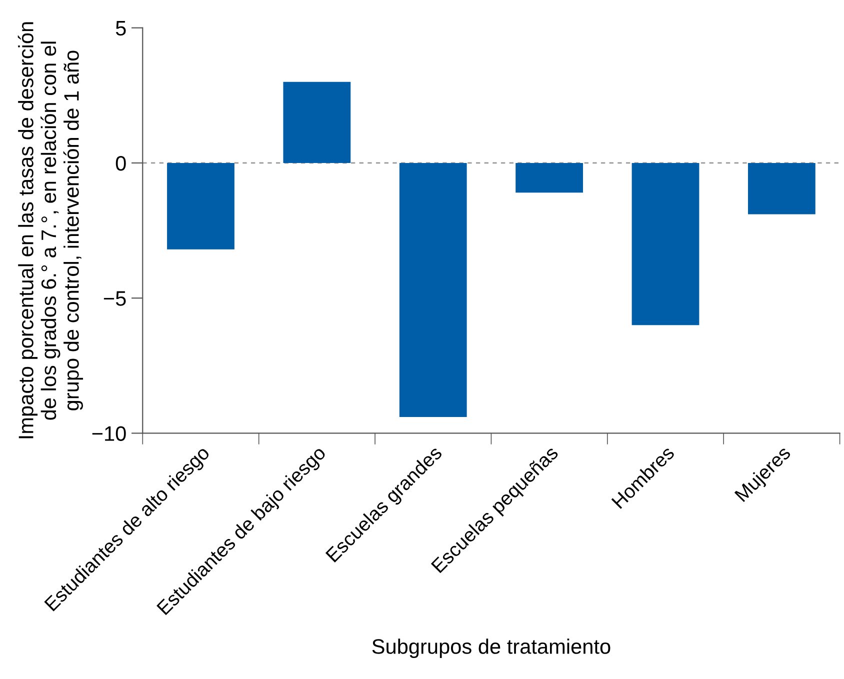 The height and width of the screenshot is (679, 844). I want to click on y-tick-label: −10, so click(109, 433).